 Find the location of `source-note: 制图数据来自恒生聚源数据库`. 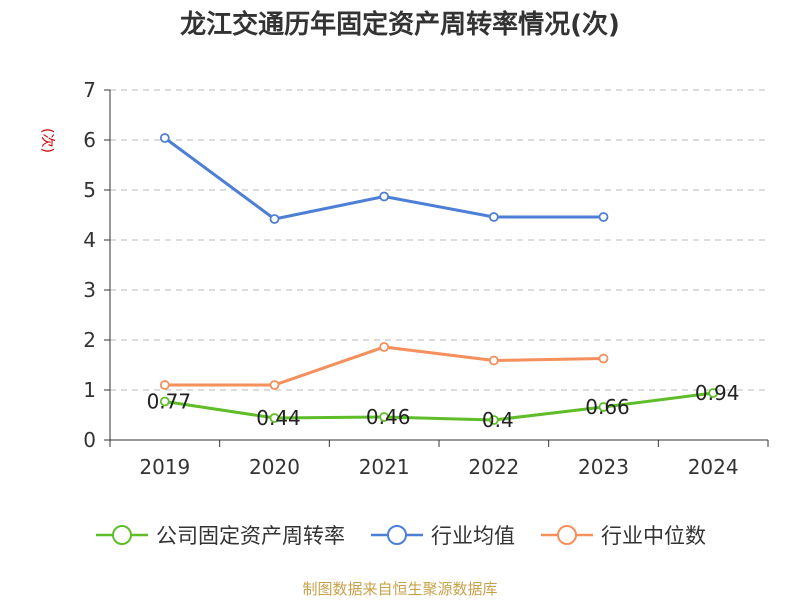

source-note: 制图数据来自恒生聚源数据库 is located at coordinates (400, 589).